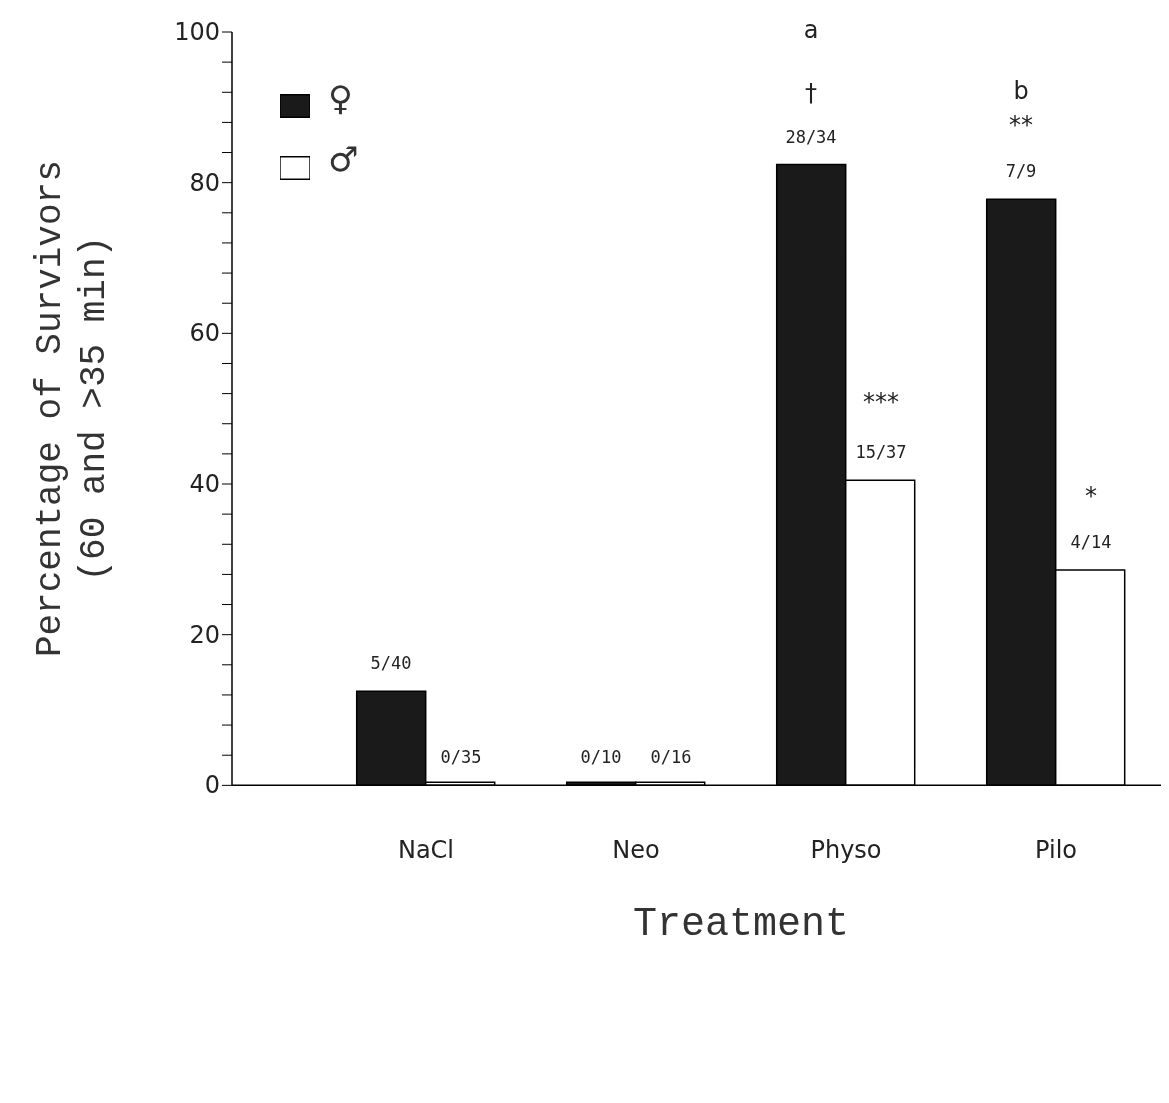 The height and width of the screenshot is (1103, 1169). What do you see at coordinates (1091, 541) in the screenshot?
I see `data-label: 4/14` at bounding box center [1091, 541].